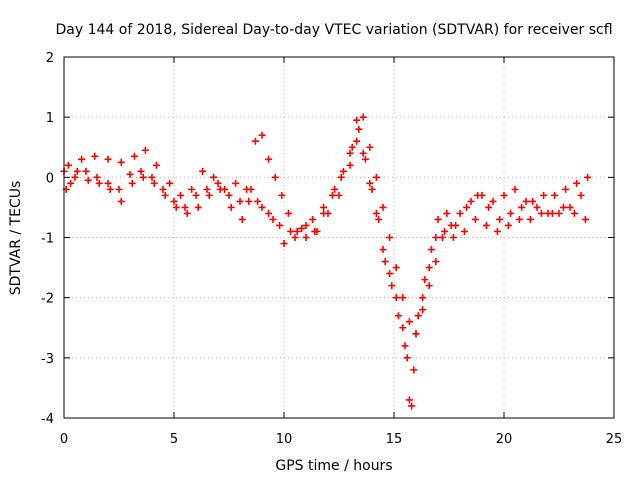 Image resolution: width=640 pixels, height=480 pixels. Describe the element at coordinates (394, 439) in the screenshot. I see `x-tick-label: 15` at that location.